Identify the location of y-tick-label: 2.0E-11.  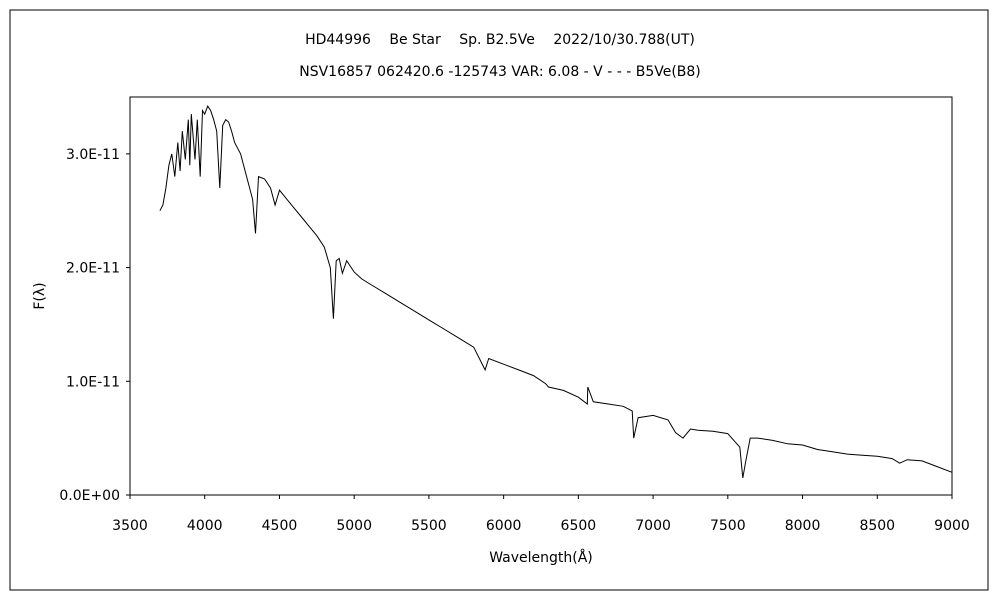
(93, 269).